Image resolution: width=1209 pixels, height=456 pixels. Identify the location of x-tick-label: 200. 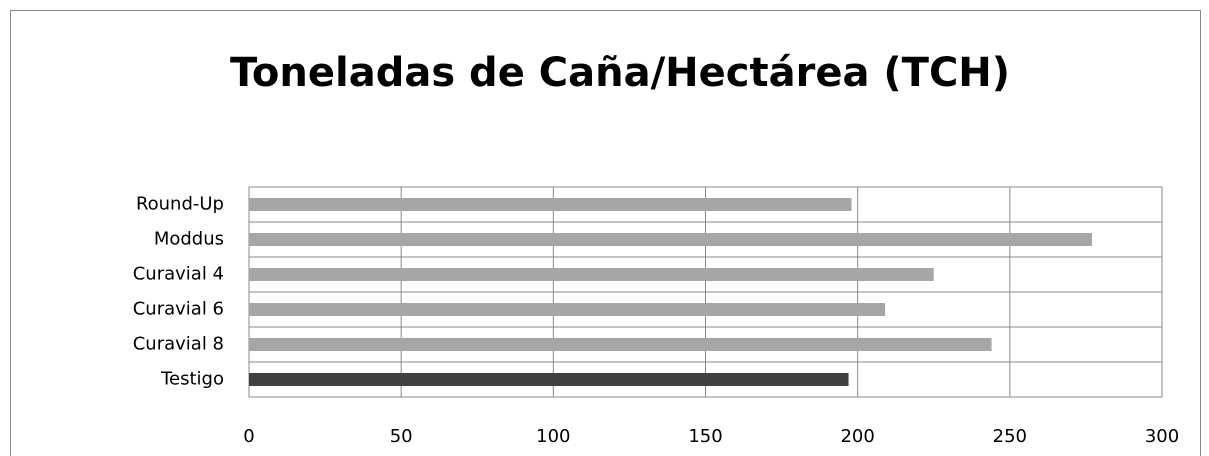
(857, 436).